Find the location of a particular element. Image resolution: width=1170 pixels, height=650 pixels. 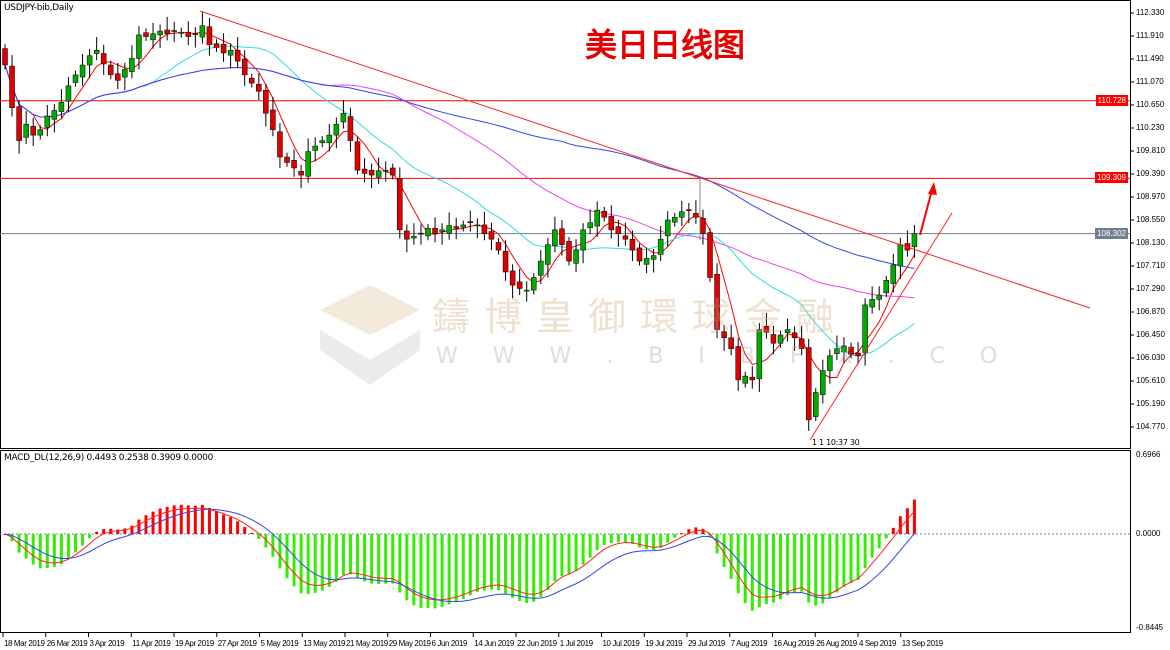

price-tick-label: 110.650 is located at coordinates (1150, 104).